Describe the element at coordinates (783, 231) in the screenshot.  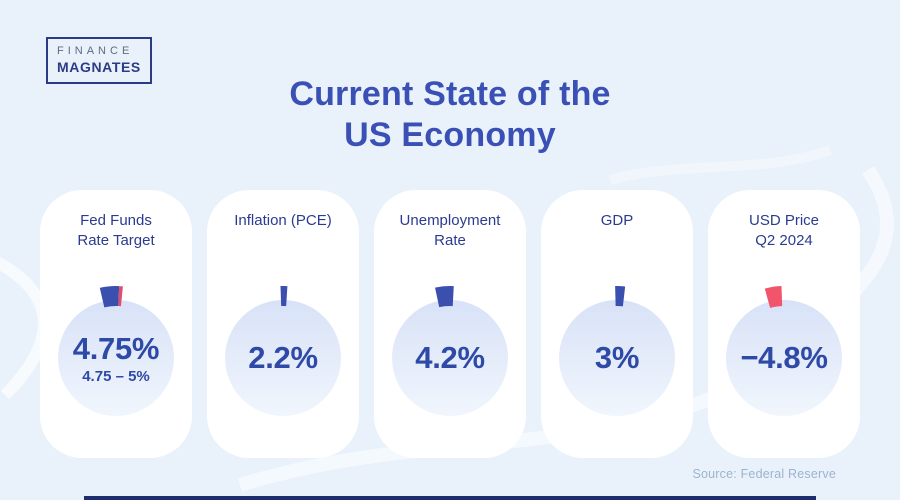
I see `metric-card-title: USD Price Q2 2024` at that location.